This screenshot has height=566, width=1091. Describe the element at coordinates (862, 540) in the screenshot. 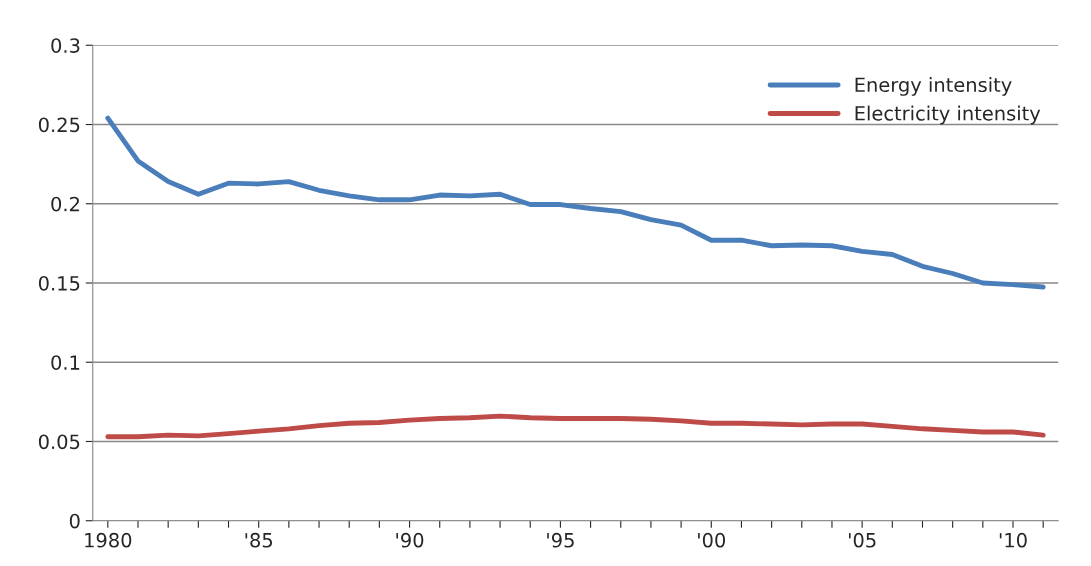

I see `x-tick-label: '05` at that location.